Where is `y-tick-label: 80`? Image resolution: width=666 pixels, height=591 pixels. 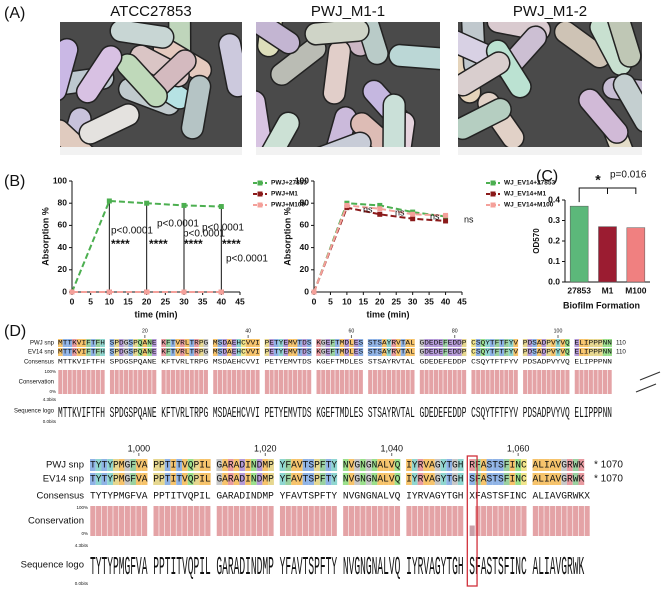 y-tick-label: 80 is located at coordinates (305, 202).